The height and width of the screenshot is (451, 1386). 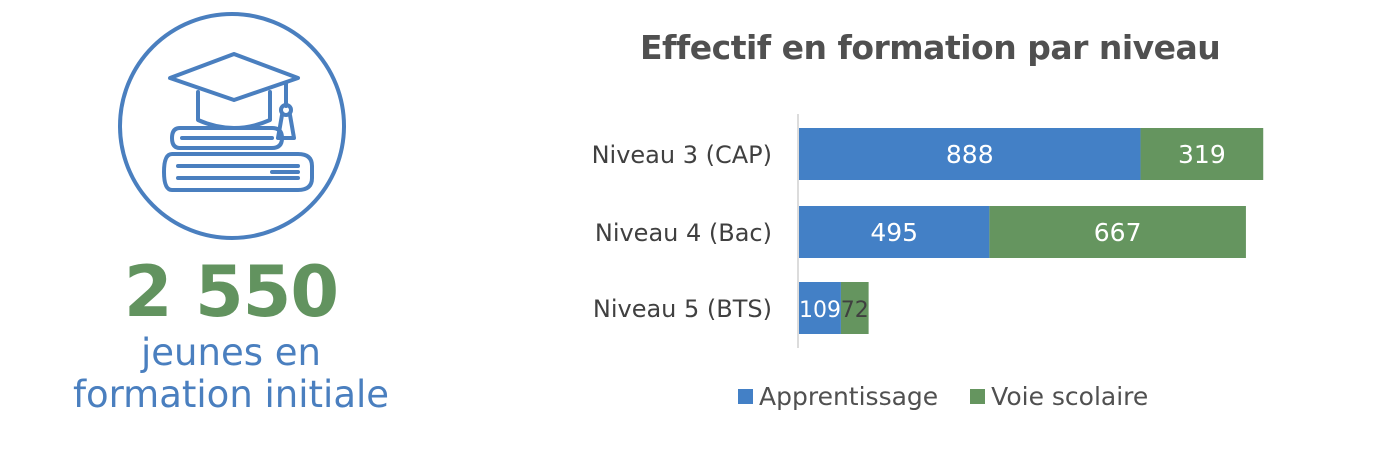 I want to click on legend-swatch-apprentissage, so click(x=745, y=396).